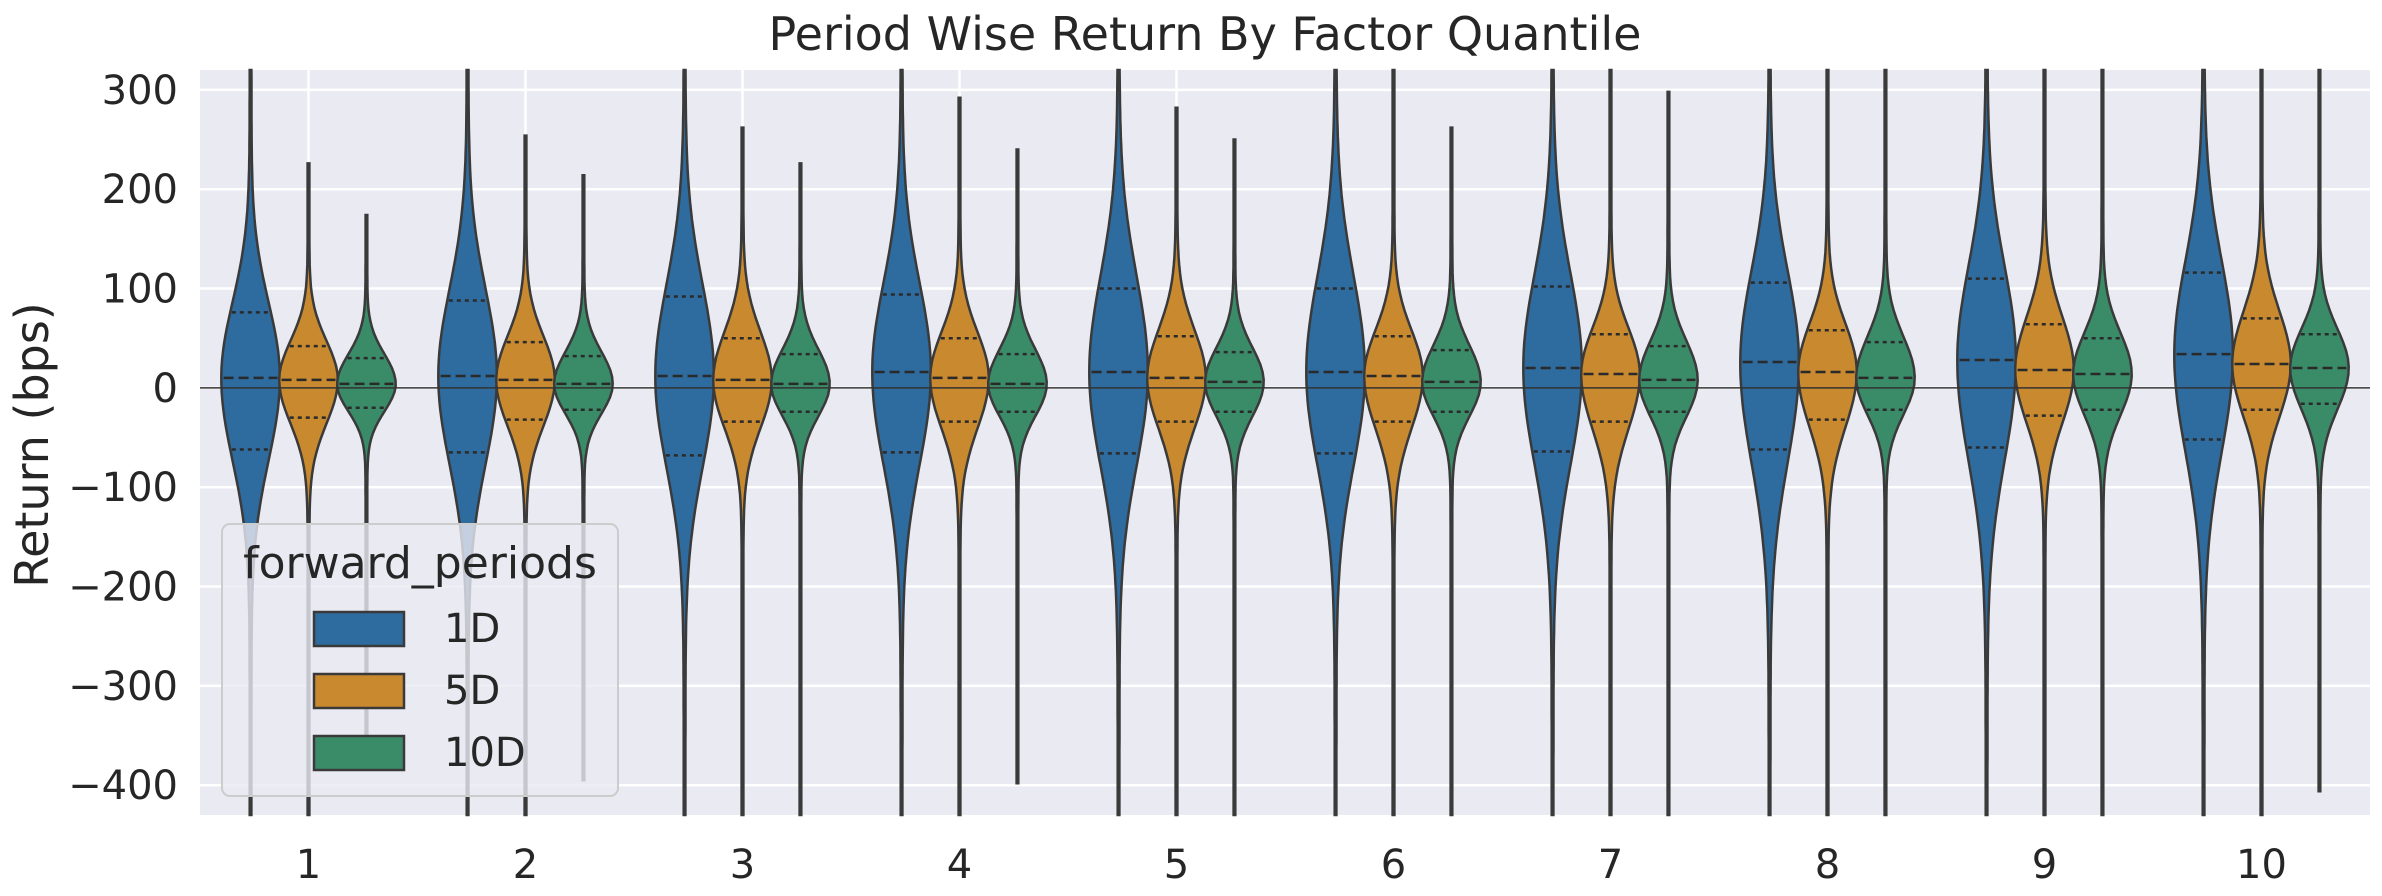  What do you see at coordinates (308, 865) in the screenshot?
I see `x-tick-label: 1` at bounding box center [308, 865].